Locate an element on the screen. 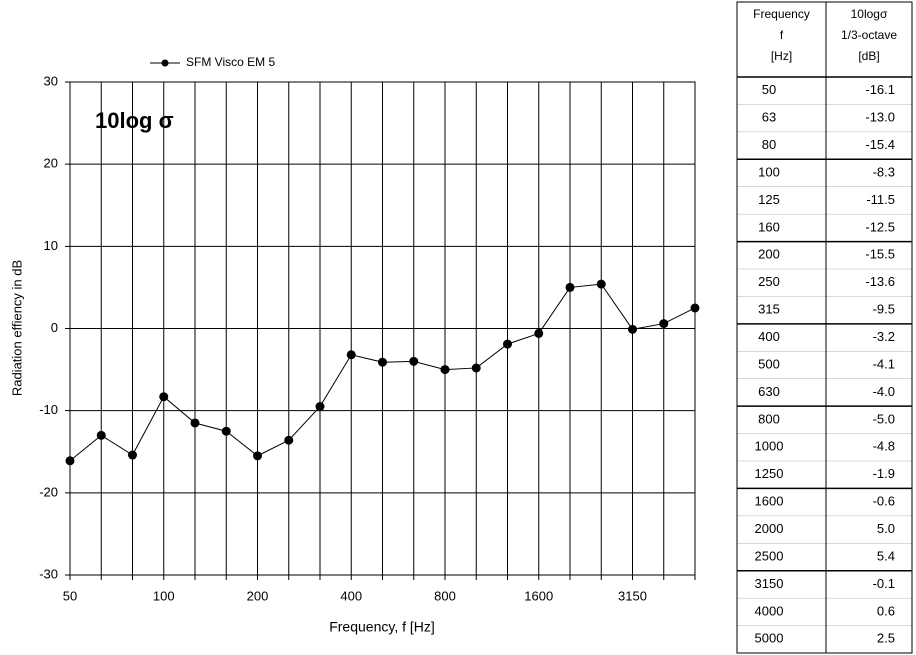 This screenshot has width=916, height=655. table-frequency: 4000 is located at coordinates (769, 610).